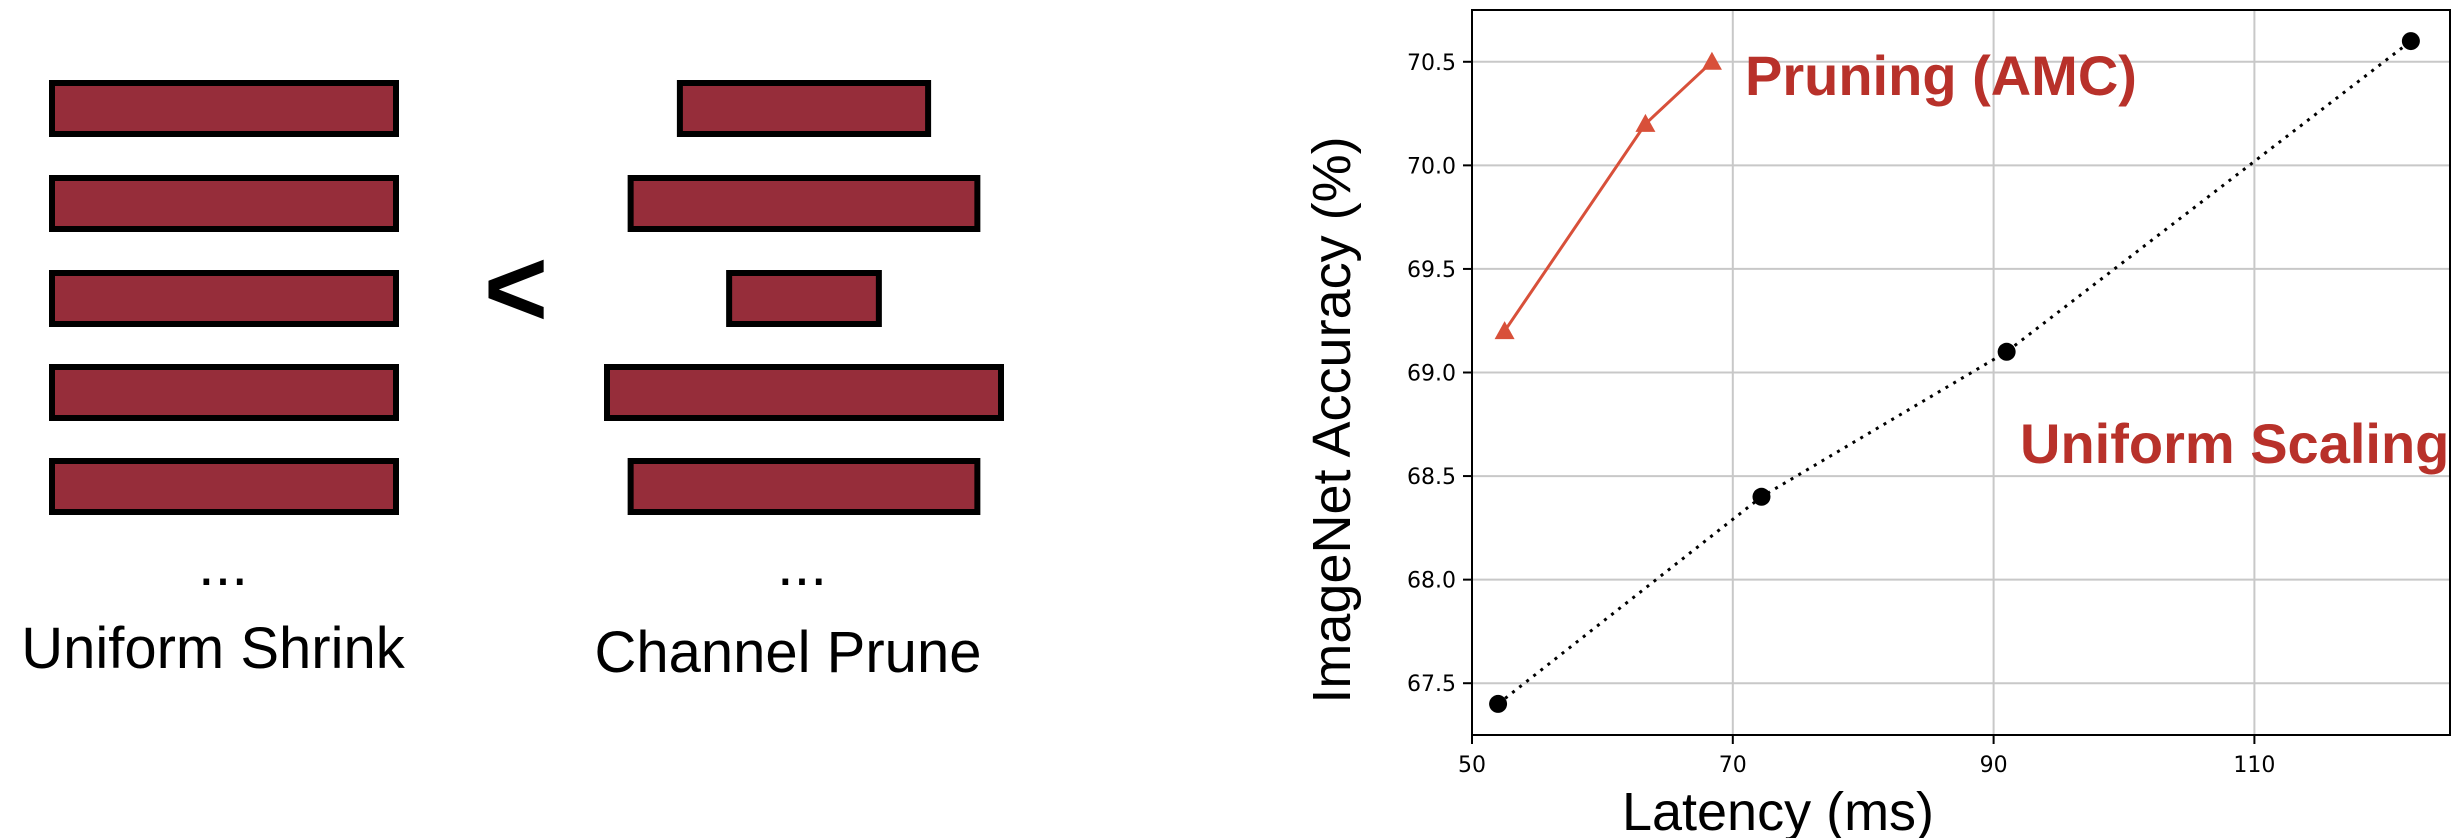 The width and height of the screenshot is (2458, 838). Describe the element at coordinates (1431, 63) in the screenshot. I see `y-tick-label: 70.5` at that location.